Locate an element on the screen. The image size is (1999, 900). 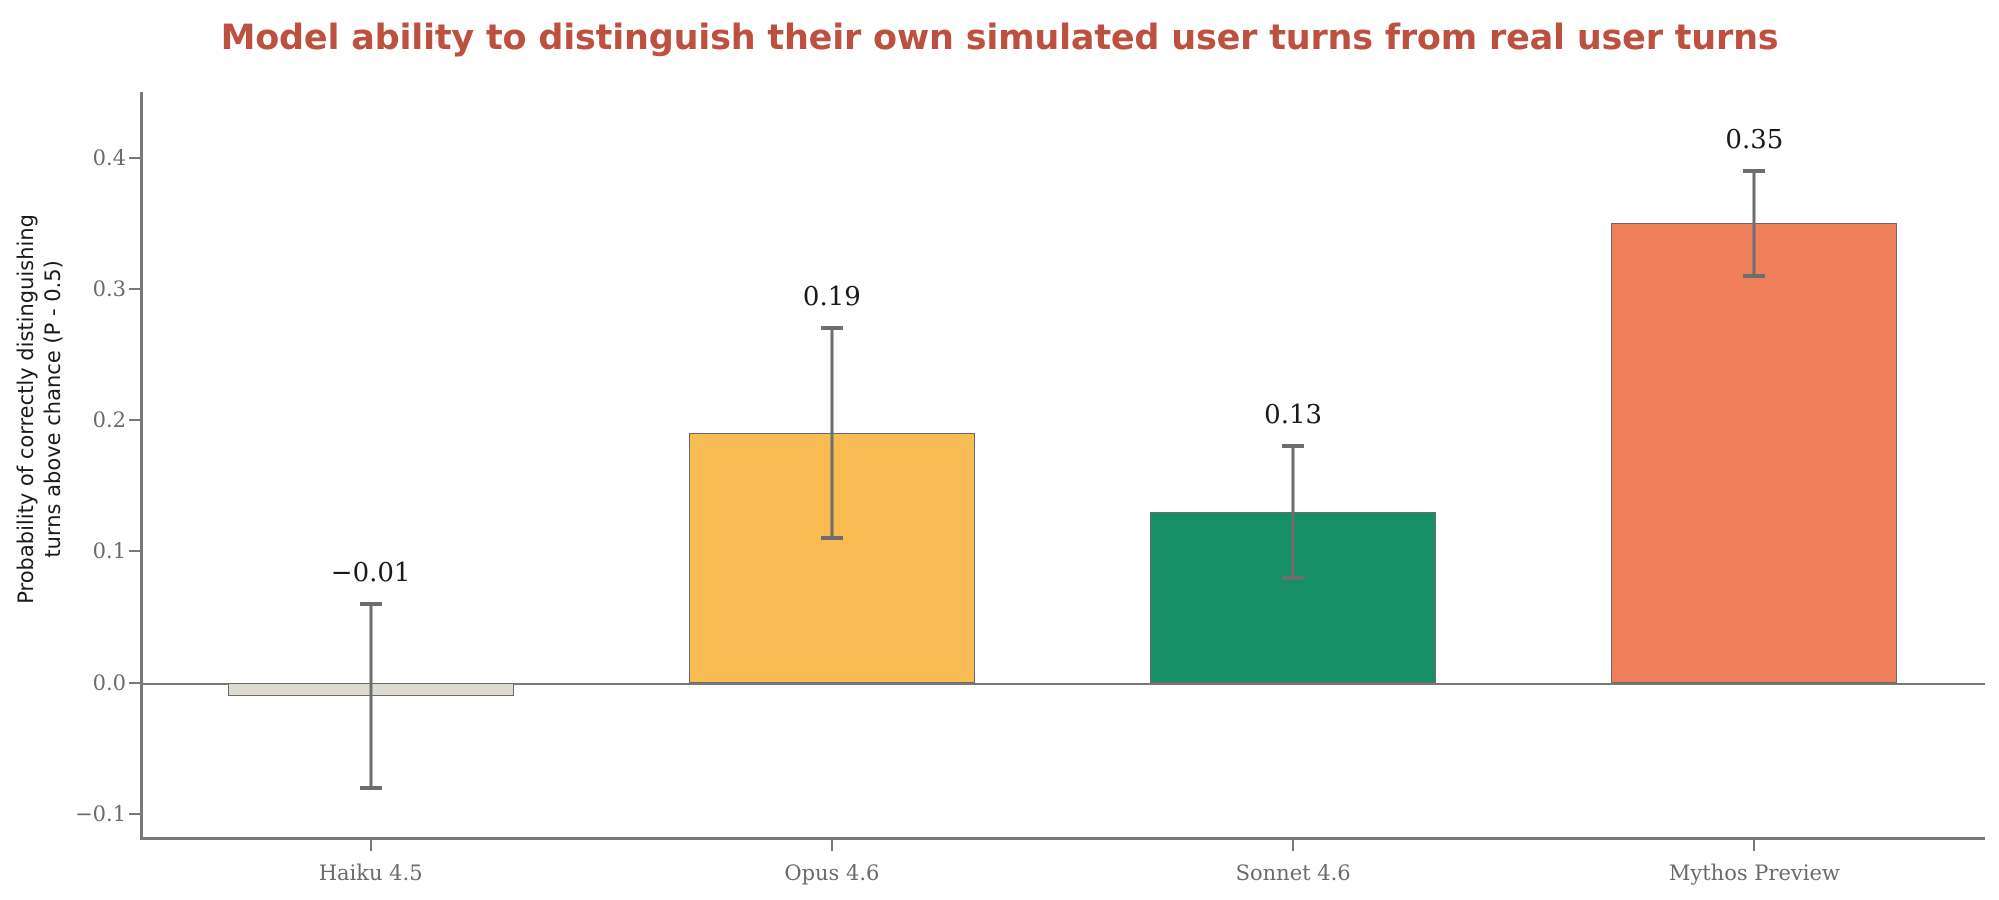
bar-value-label-haiku-4-5: −0.01 is located at coordinates (370, 572).